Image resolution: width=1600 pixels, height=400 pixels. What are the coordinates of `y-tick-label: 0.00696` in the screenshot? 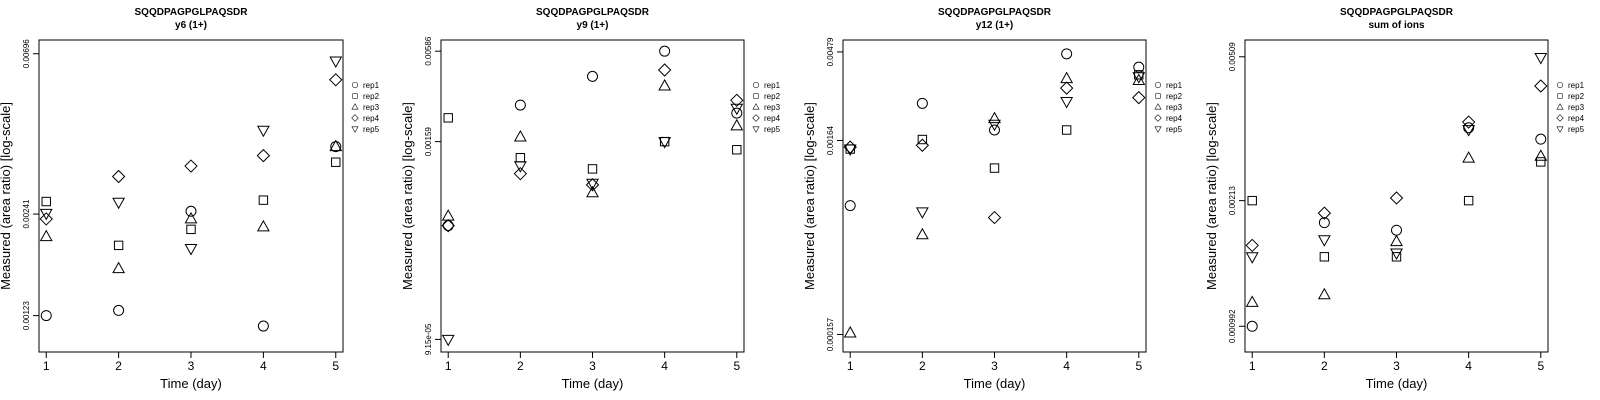 It's located at (26, 53).